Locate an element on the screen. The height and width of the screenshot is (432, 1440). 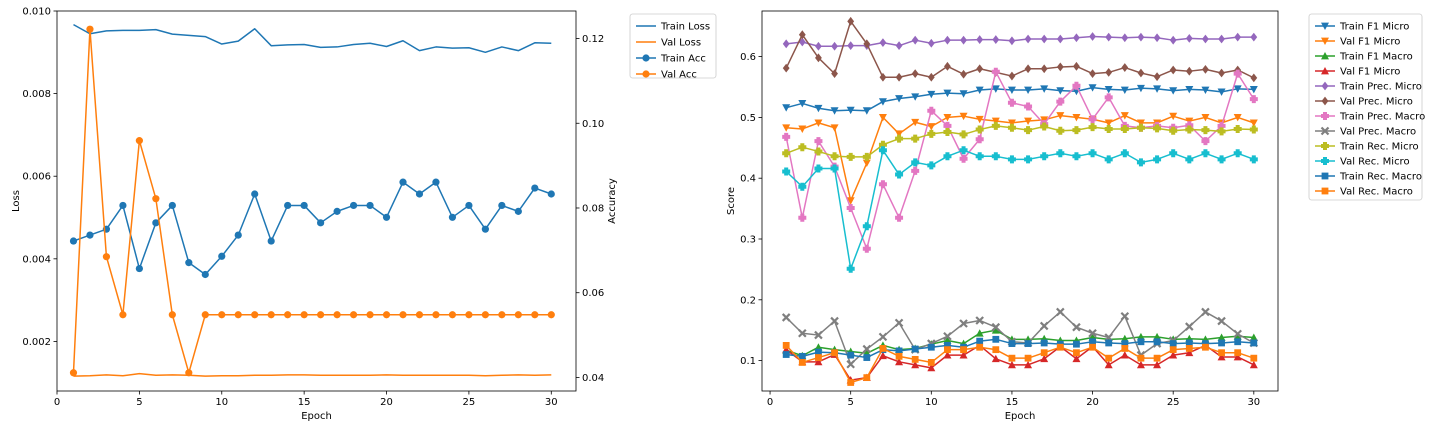
y-tick-label: 0.4 is located at coordinates (748, 179).